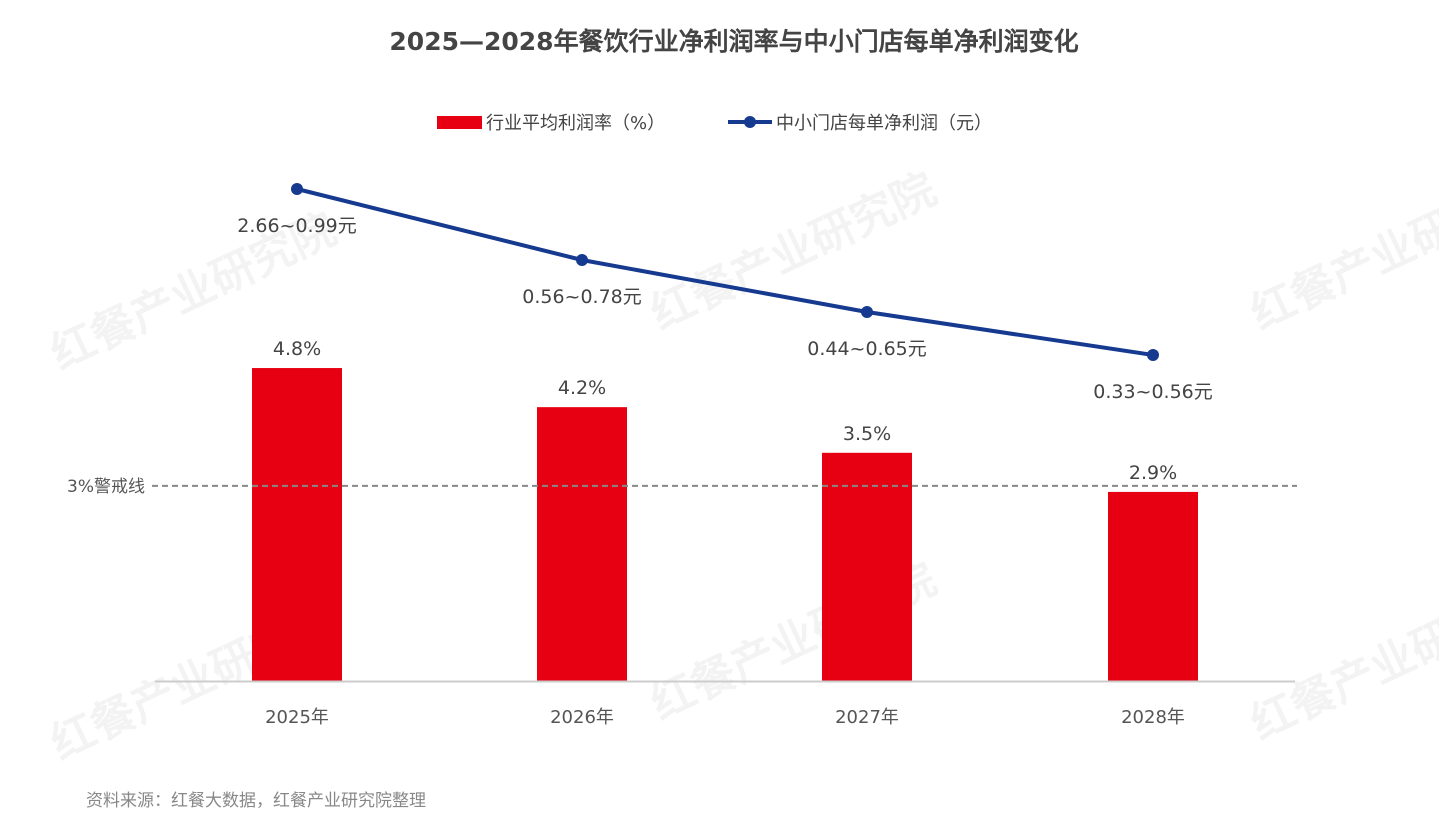  I want to click on x-tick-label: 2028年, so click(1153, 717).